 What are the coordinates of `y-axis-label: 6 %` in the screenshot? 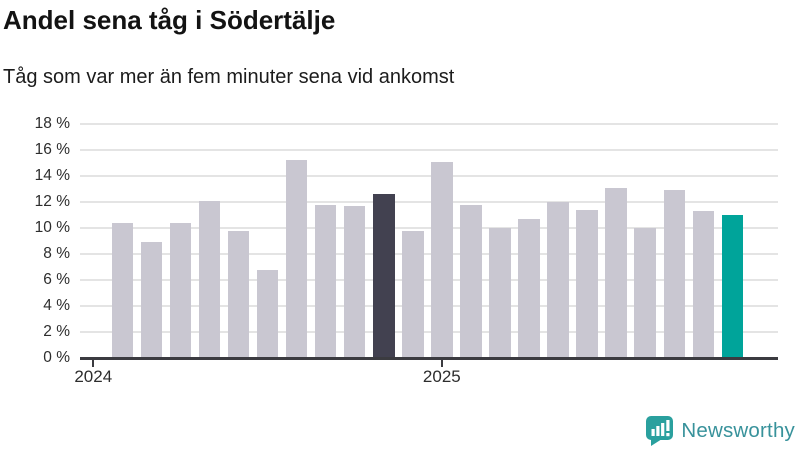 It's located at (56, 279).